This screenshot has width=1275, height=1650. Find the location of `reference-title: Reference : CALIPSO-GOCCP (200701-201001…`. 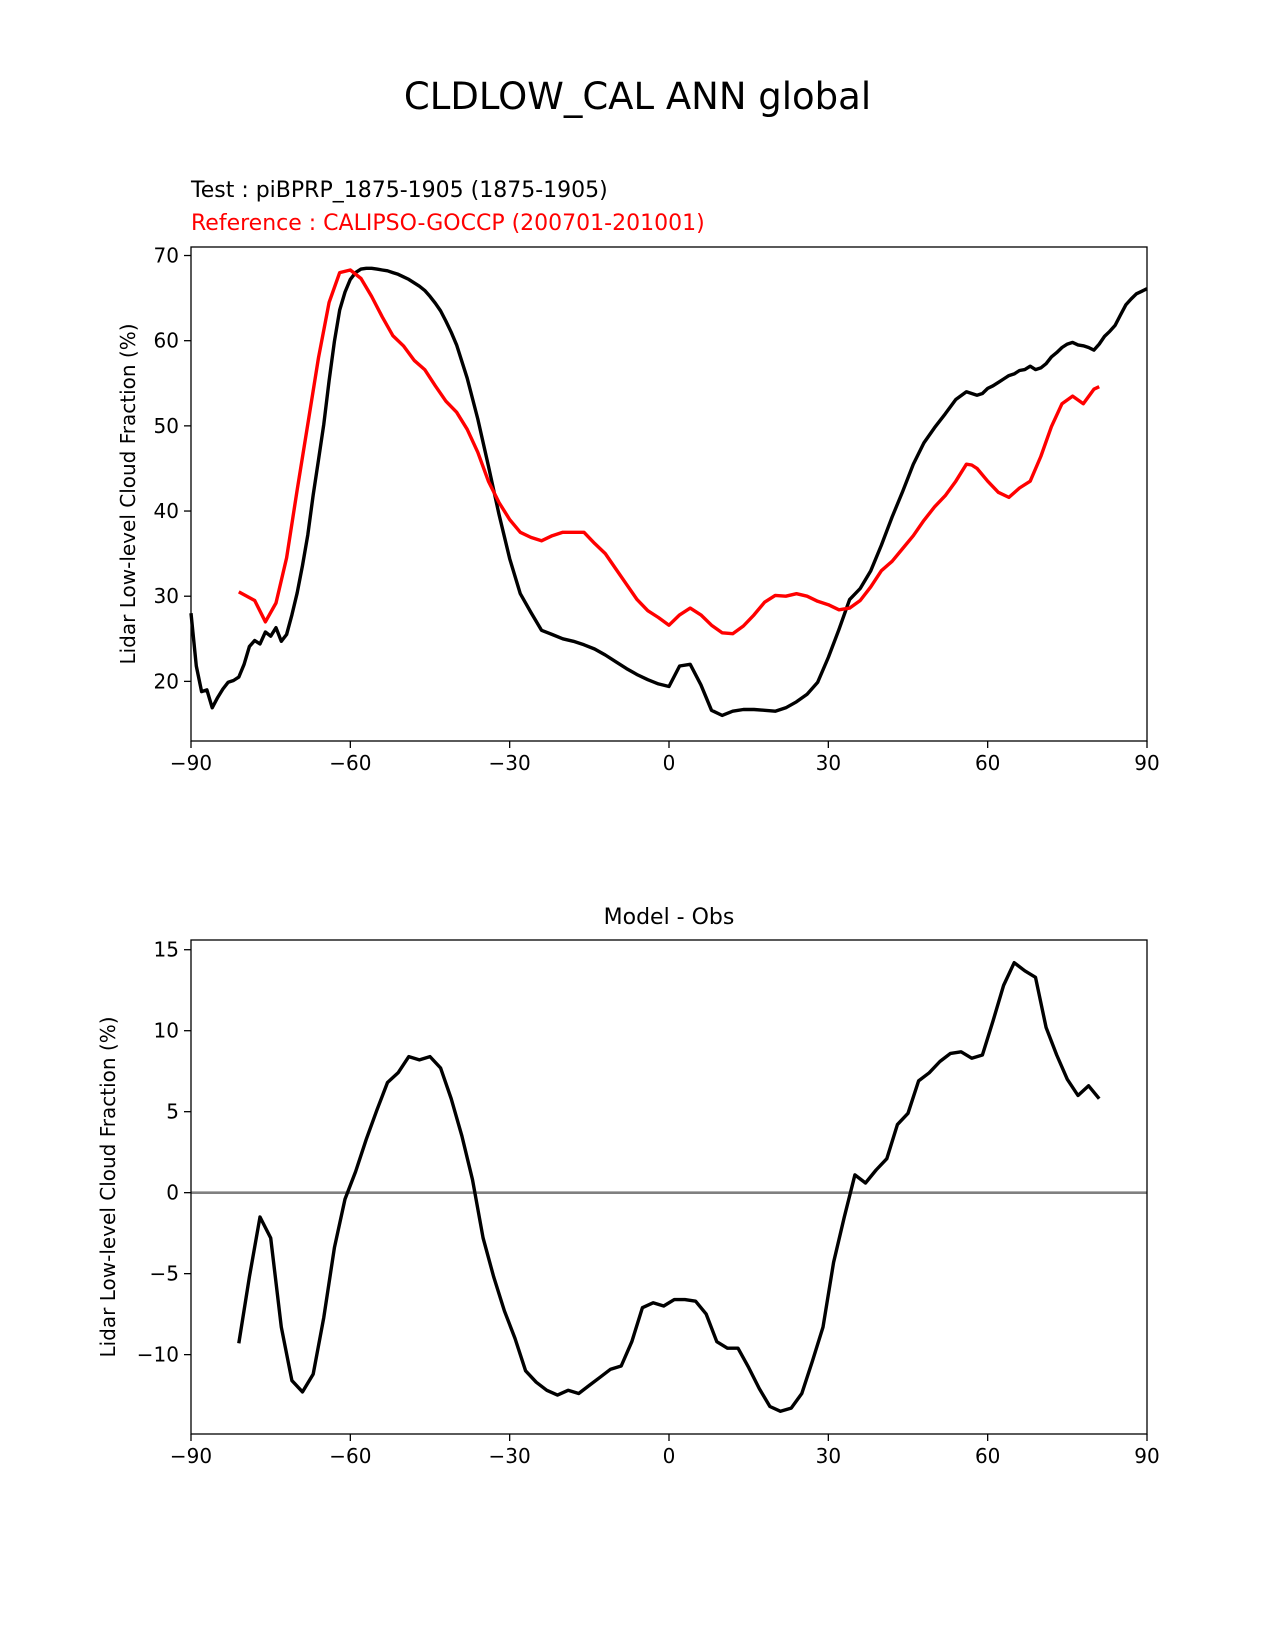

reference-title: Reference : CALIPSO-GOCCP (200701-201001… is located at coordinates (448, 223).